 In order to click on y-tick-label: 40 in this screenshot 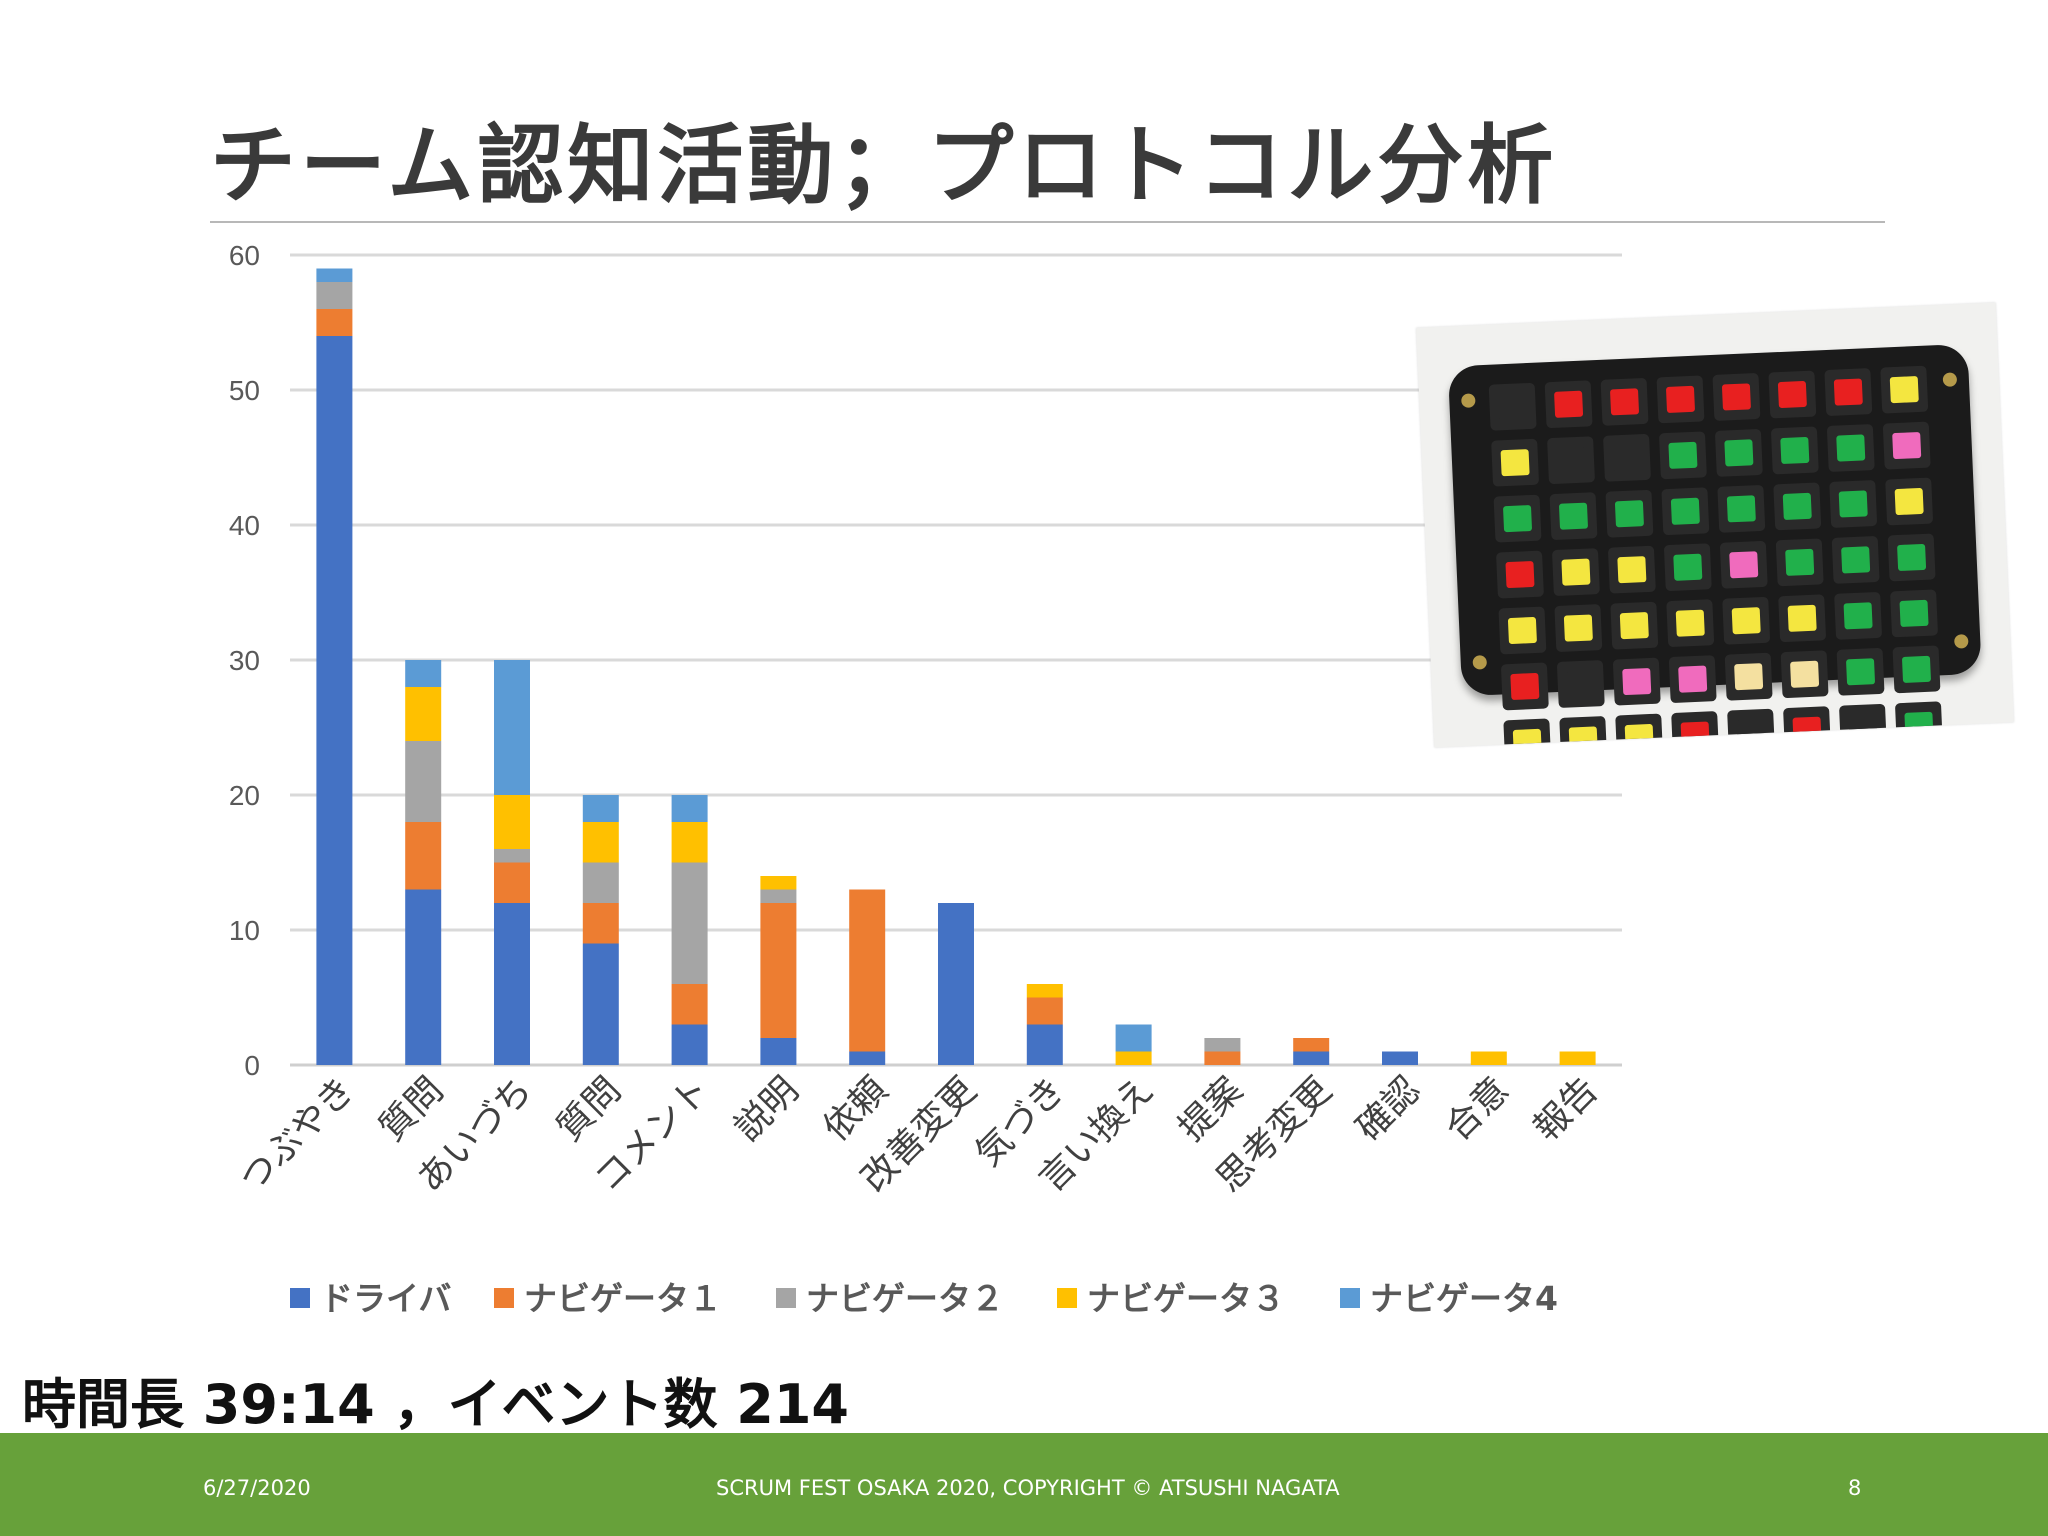, I will do `click(244, 525)`.